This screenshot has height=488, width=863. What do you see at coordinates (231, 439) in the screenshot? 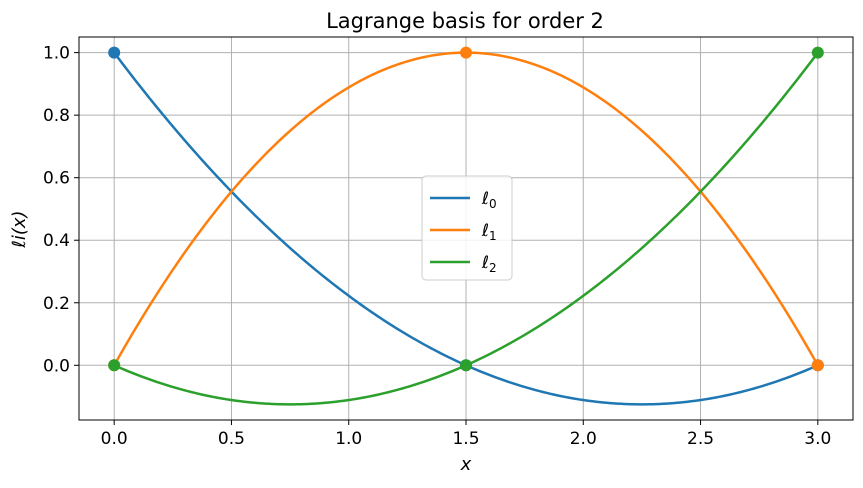
I see `x-tick-label: 0.5` at bounding box center [231, 439].